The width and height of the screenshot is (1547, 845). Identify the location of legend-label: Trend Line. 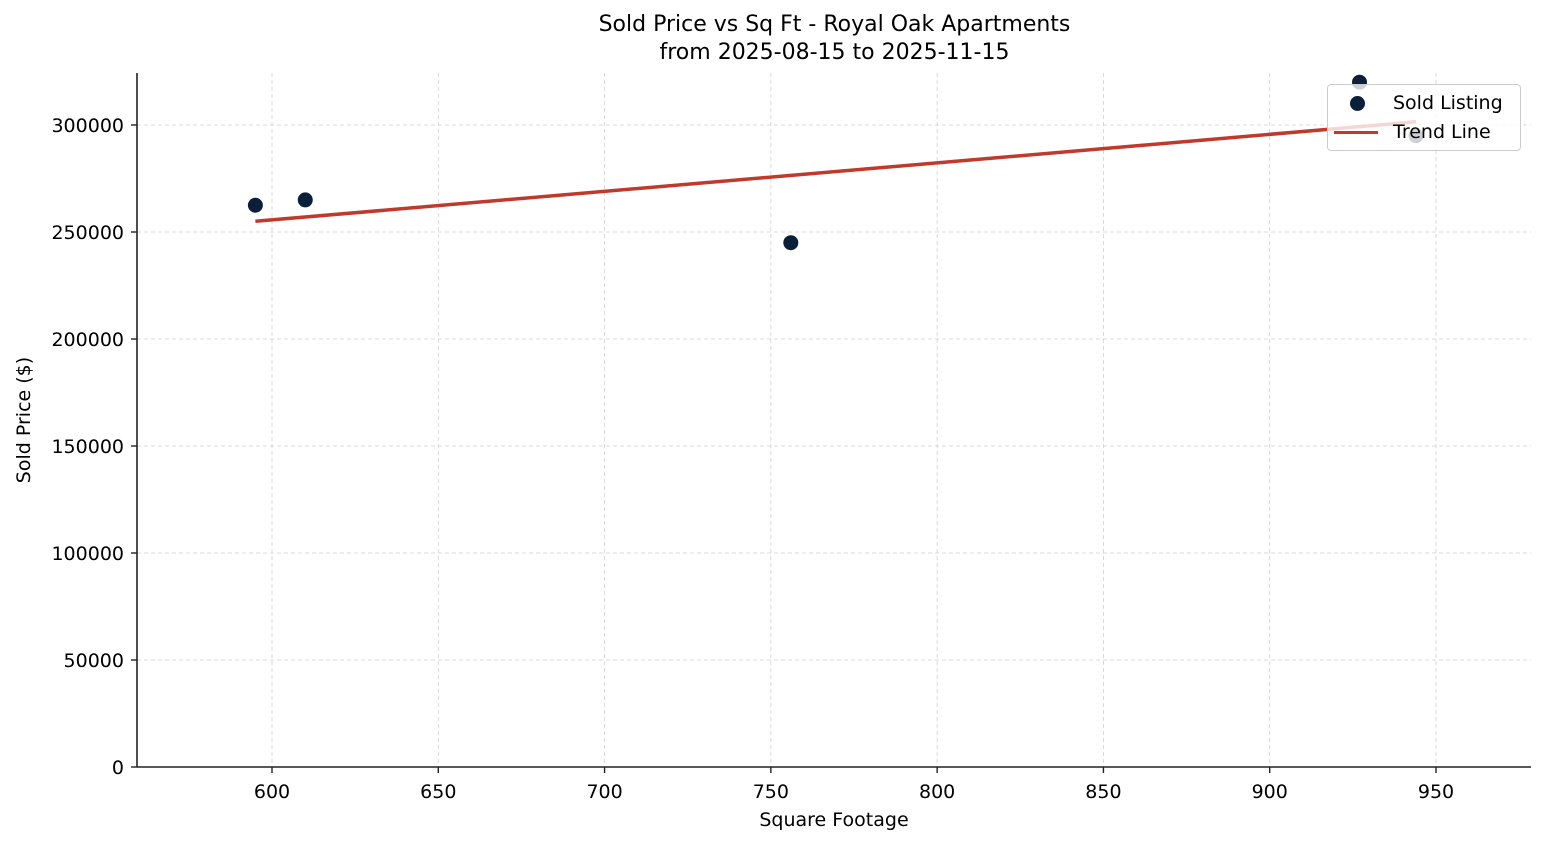
(1442, 132).